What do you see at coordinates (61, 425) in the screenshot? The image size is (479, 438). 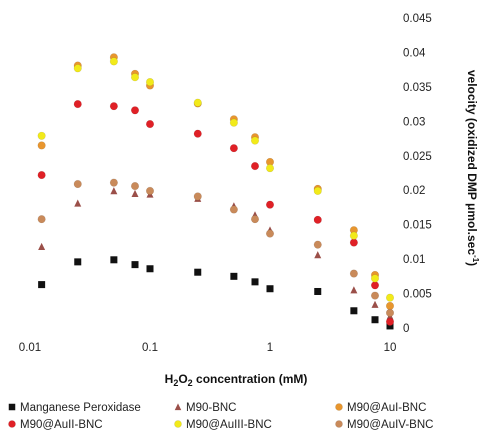 I see `legend-label: M90@AuII-BNC` at bounding box center [61, 425].